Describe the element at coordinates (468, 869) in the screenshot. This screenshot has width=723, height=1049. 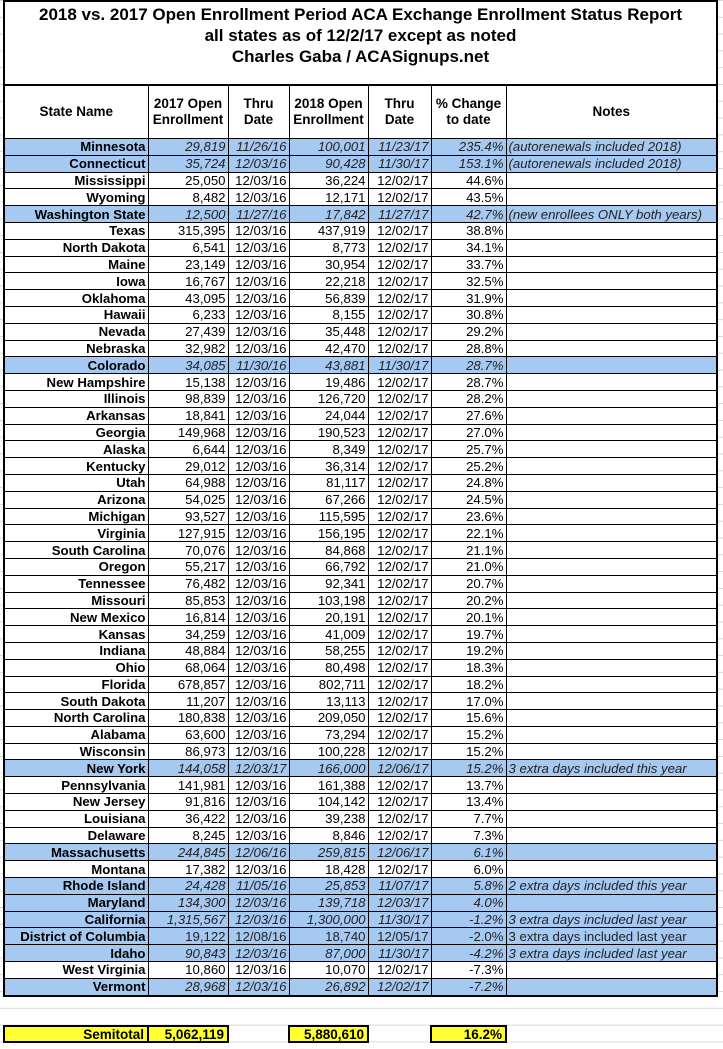
I see `pct-change-cell: 6.0%` at that location.